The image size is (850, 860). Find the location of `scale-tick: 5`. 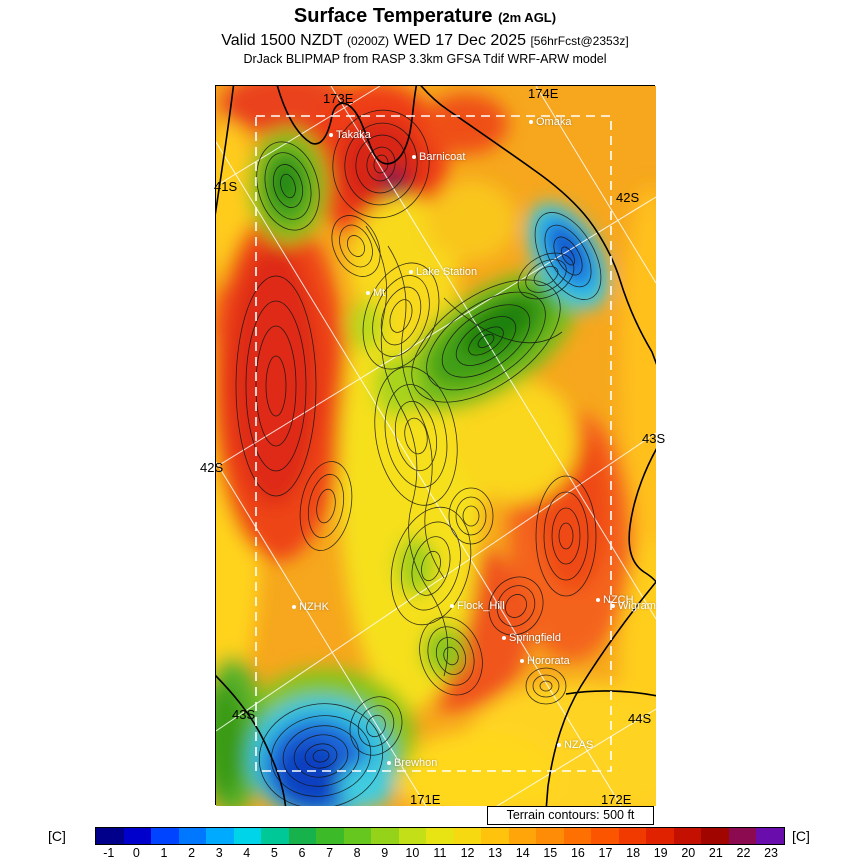

scale-tick: 5 is located at coordinates (274, 853).